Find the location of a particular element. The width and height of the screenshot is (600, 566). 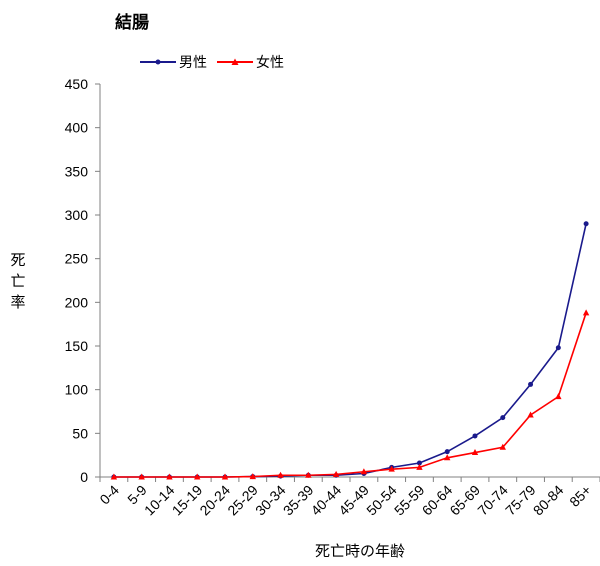

x-tick-label: 55-59 is located at coordinates (409, 500).